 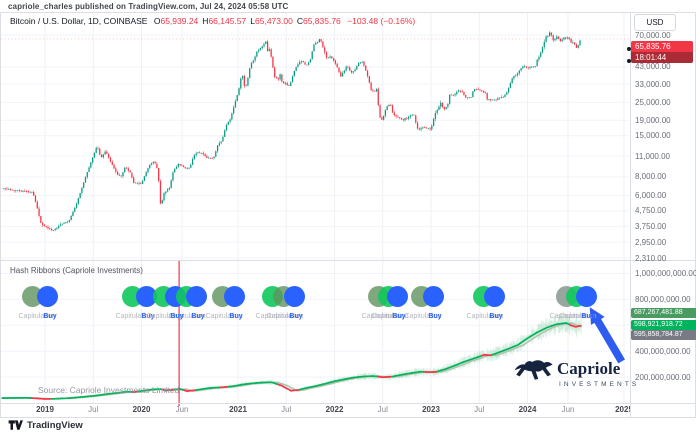 I want to click on time-axis-label: 2019, so click(x=45, y=409).